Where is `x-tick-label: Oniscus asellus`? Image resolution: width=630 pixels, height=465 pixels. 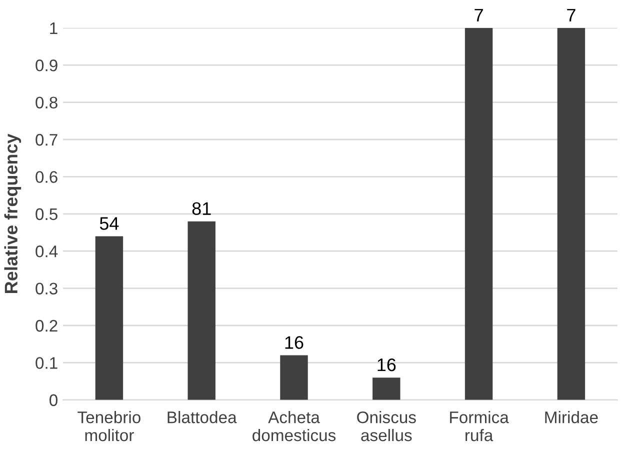
x-tick-label: Oniscus asellus is located at coordinates (386, 426).